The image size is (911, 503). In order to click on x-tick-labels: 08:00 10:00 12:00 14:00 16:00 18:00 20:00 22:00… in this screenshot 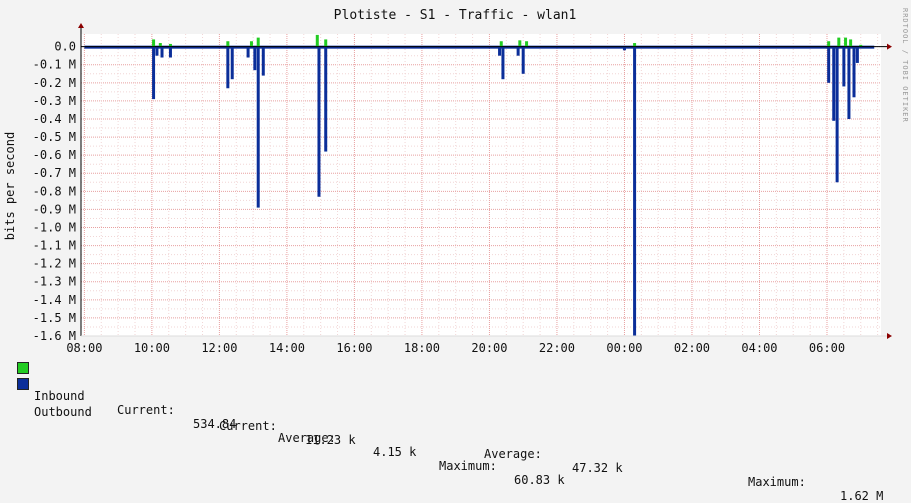, I will do `click(455, 348)`.